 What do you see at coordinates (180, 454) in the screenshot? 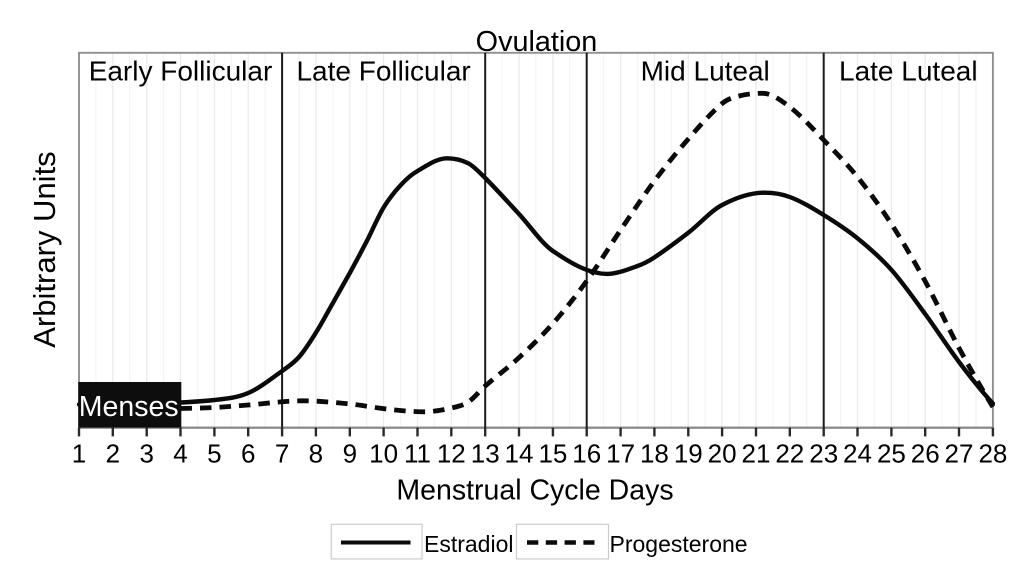
I see `svg-text: 4` at bounding box center [180, 454].